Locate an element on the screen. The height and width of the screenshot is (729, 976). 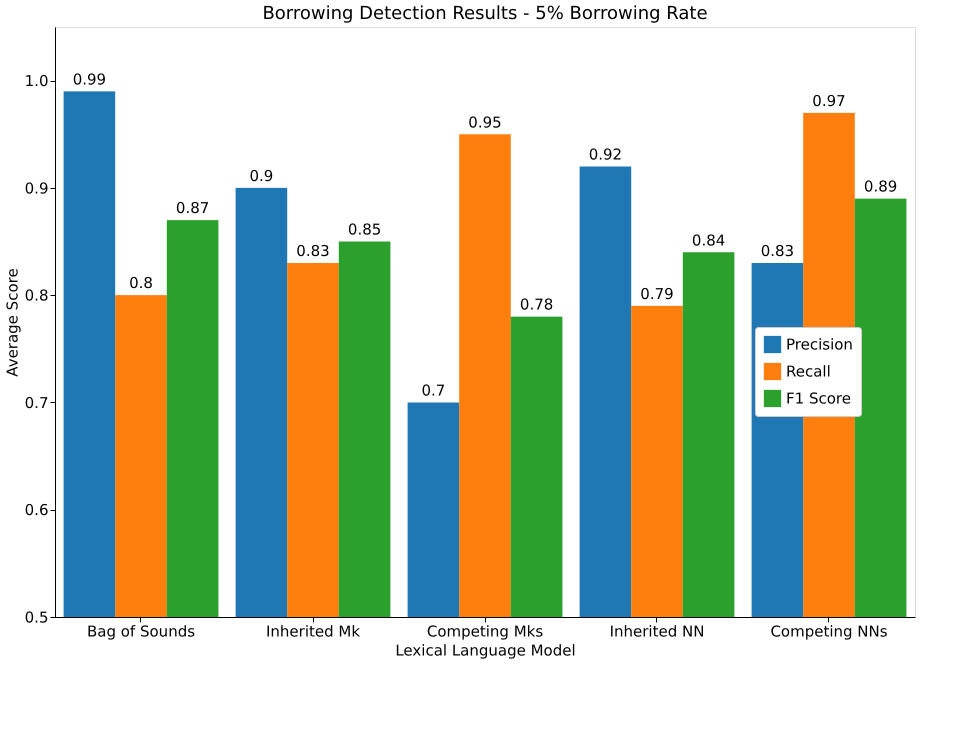
data-label: 0.95 is located at coordinates (485, 122).